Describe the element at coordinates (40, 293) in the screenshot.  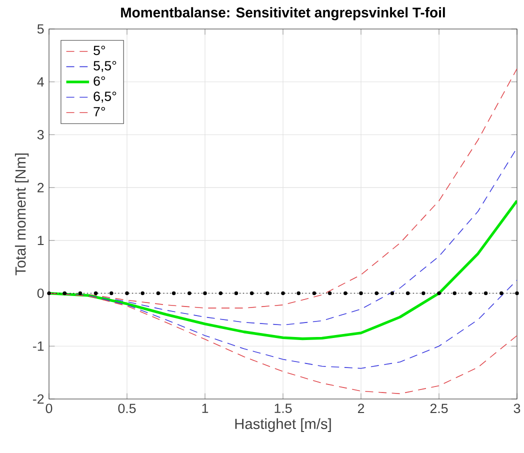
I see `y-tick-label: 0` at that location.